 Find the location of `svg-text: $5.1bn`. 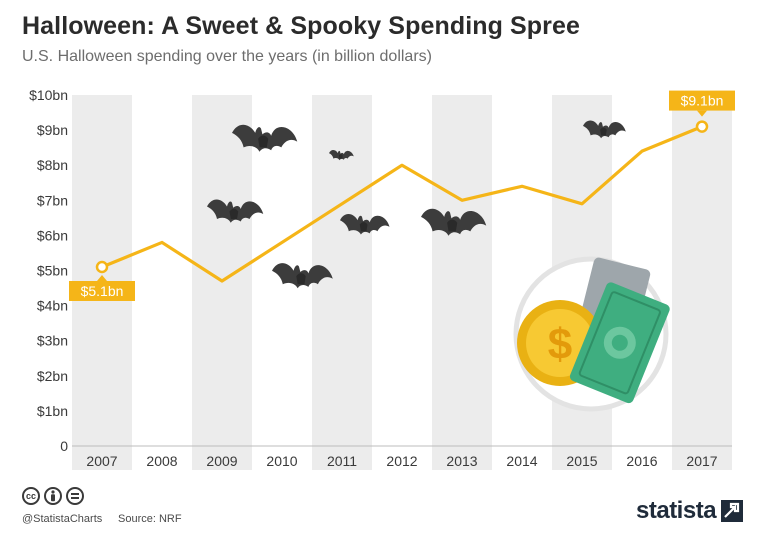

svg-text: $5.1bn is located at coordinates (102, 291).